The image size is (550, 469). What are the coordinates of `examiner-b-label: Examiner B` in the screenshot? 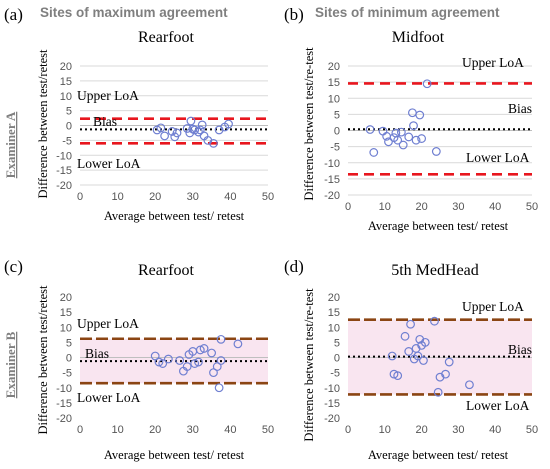 It's located at (10, 364).